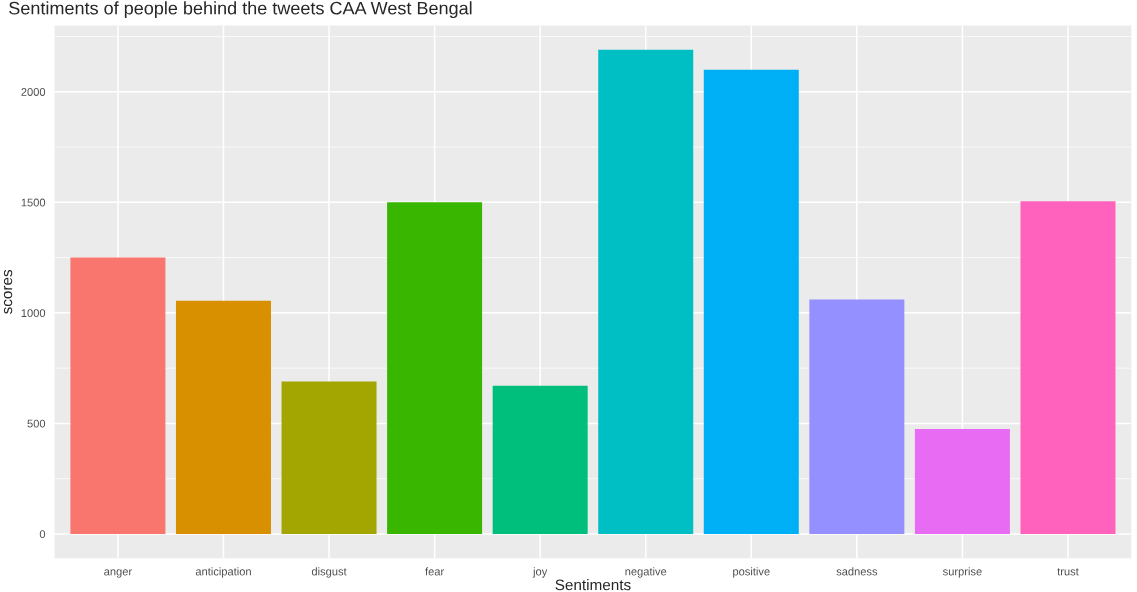 The image size is (1137, 592). I want to click on chart-title: Sentiments of people behind the tweets CAA West Bengal, so click(240, 10).